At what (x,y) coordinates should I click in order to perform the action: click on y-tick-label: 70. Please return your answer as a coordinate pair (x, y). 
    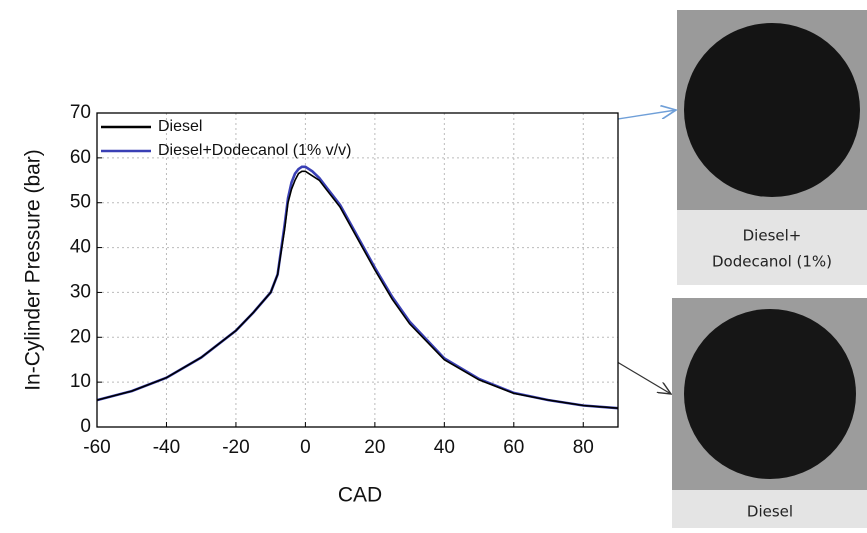
    Looking at the image, I should click on (80, 112).